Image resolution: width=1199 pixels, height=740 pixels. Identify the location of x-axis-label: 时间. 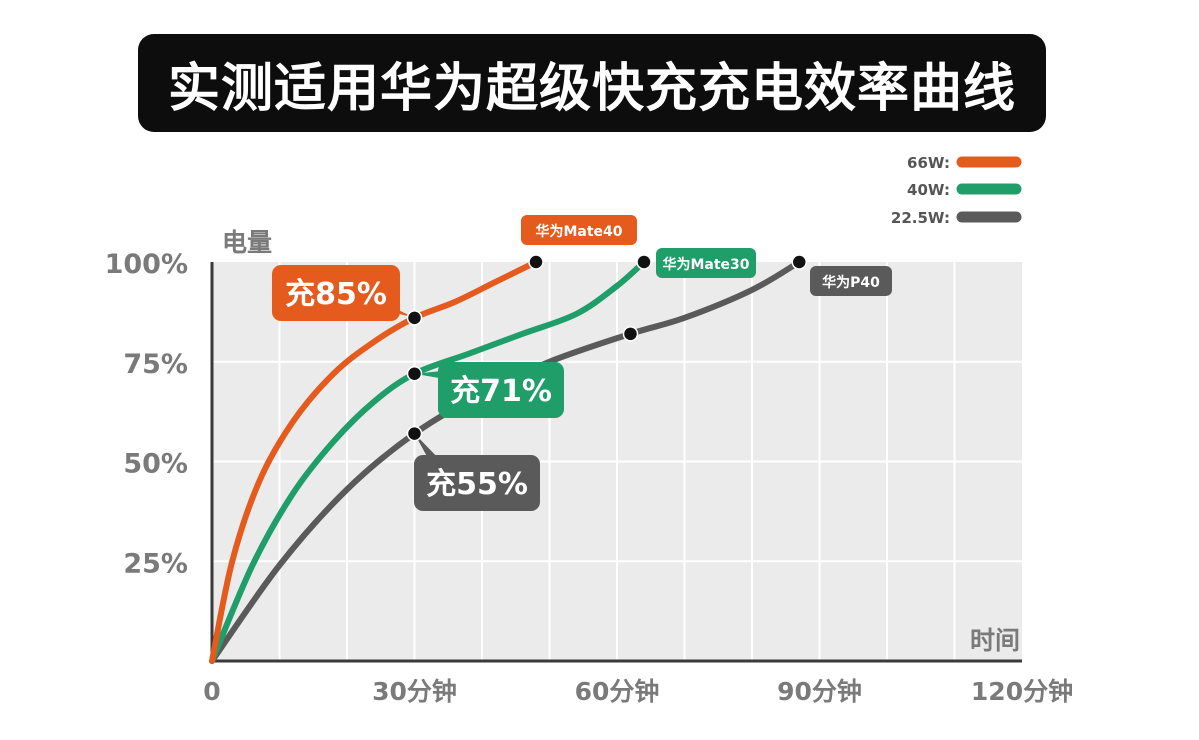
(995, 640).